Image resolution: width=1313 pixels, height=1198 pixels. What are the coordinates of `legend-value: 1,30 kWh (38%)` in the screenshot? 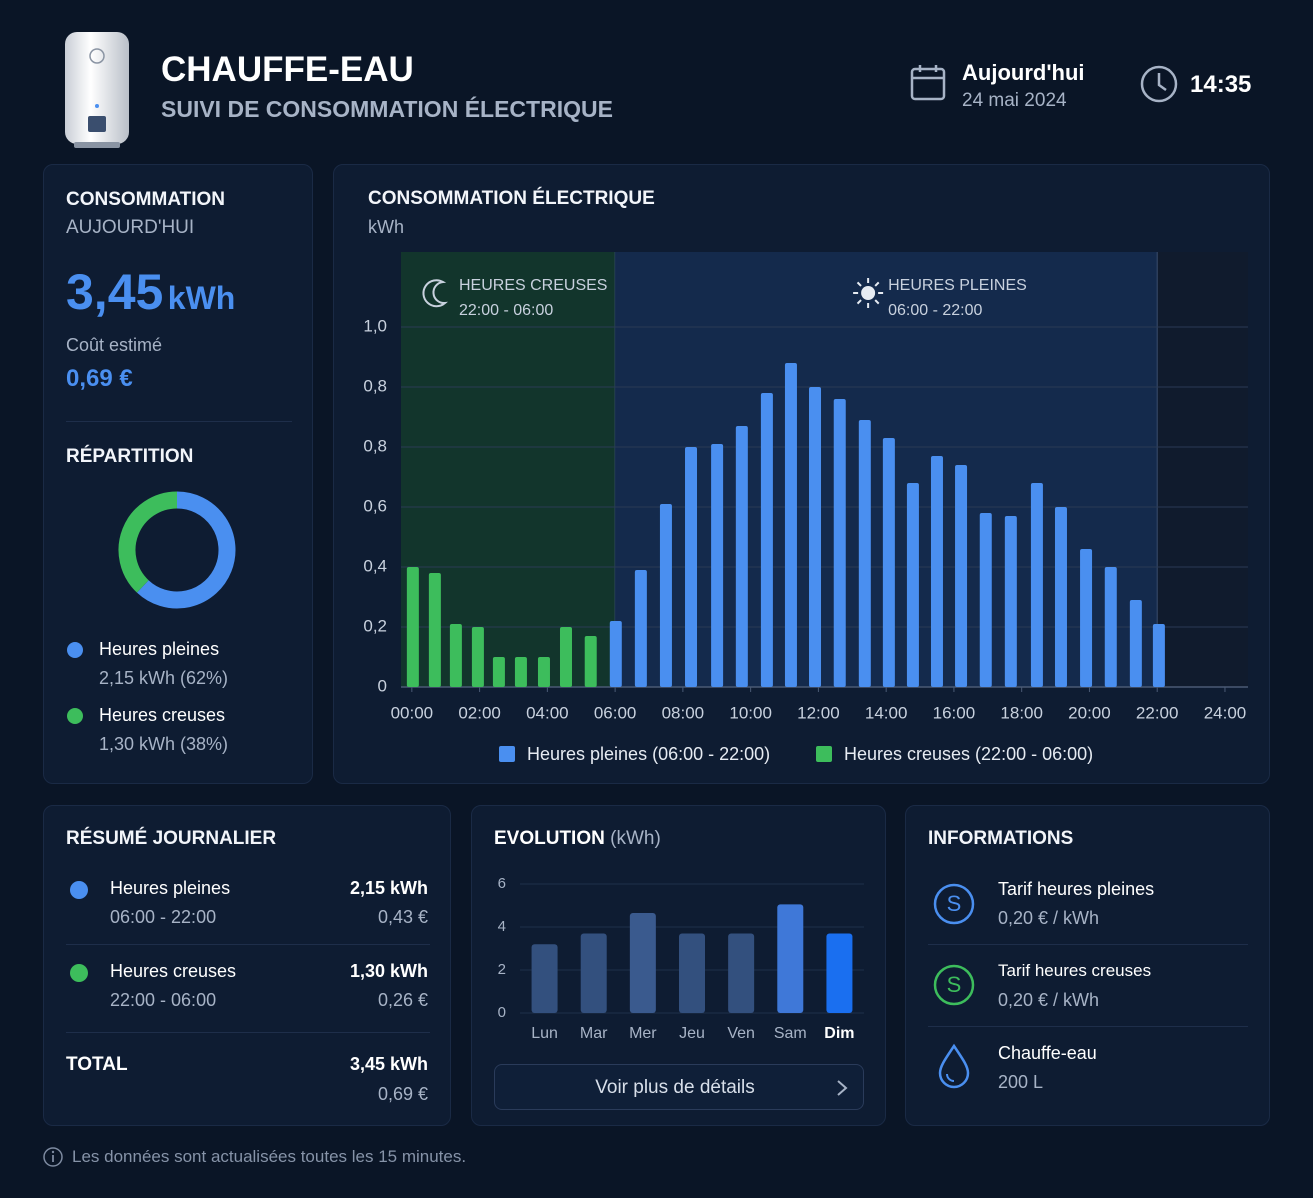 It's located at (164, 744).